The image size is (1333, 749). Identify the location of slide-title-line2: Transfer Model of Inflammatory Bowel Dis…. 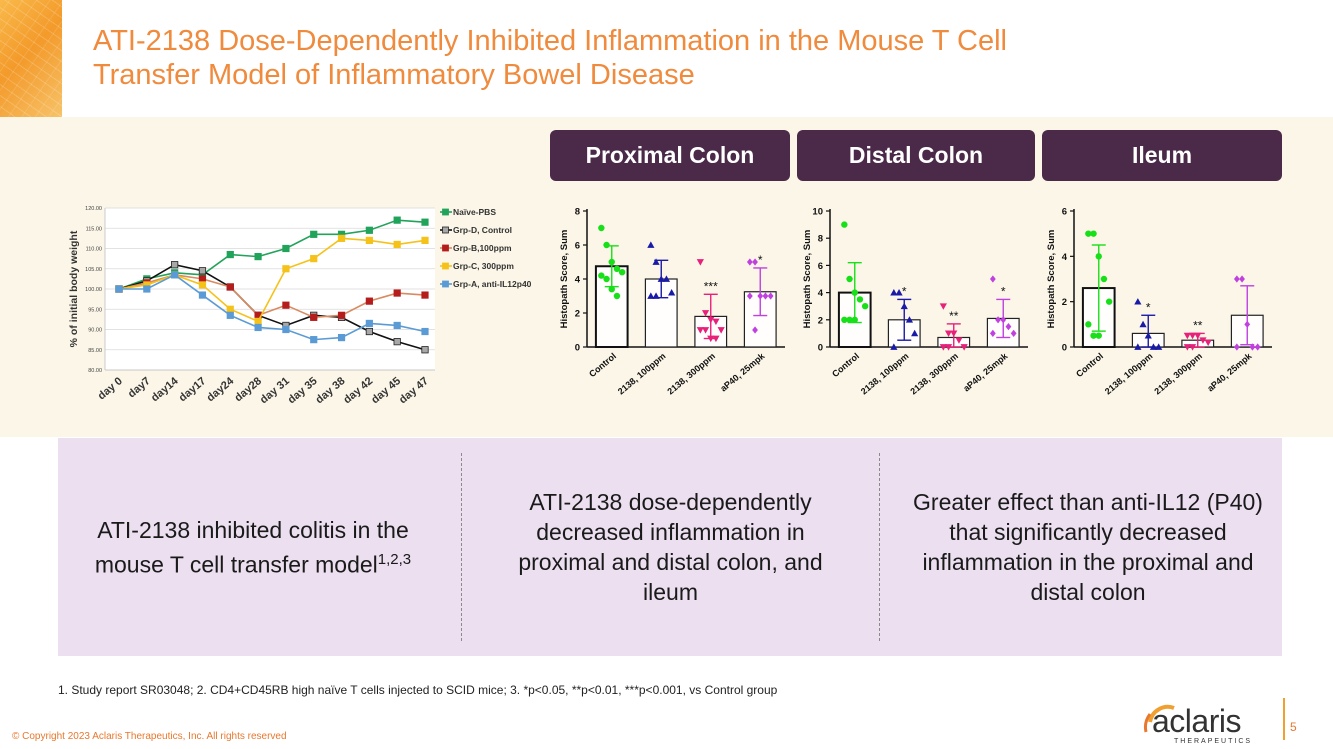
(394, 75).